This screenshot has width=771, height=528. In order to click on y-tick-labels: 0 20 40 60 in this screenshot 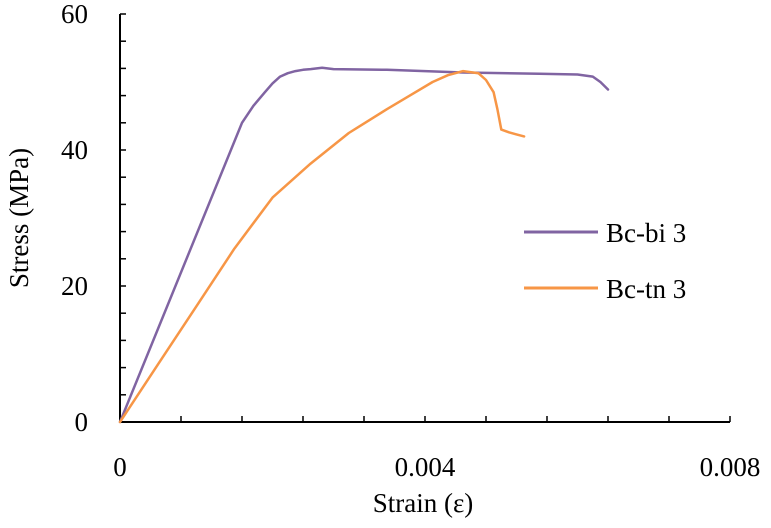, I will do `click(74, 218)`.